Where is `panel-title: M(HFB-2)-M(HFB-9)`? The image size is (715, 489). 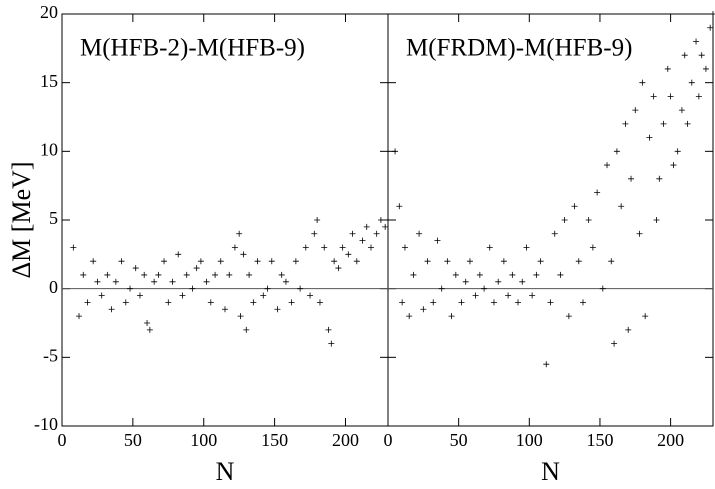 panel-title: M(HFB-2)-M(HFB-9) is located at coordinates (192, 48).